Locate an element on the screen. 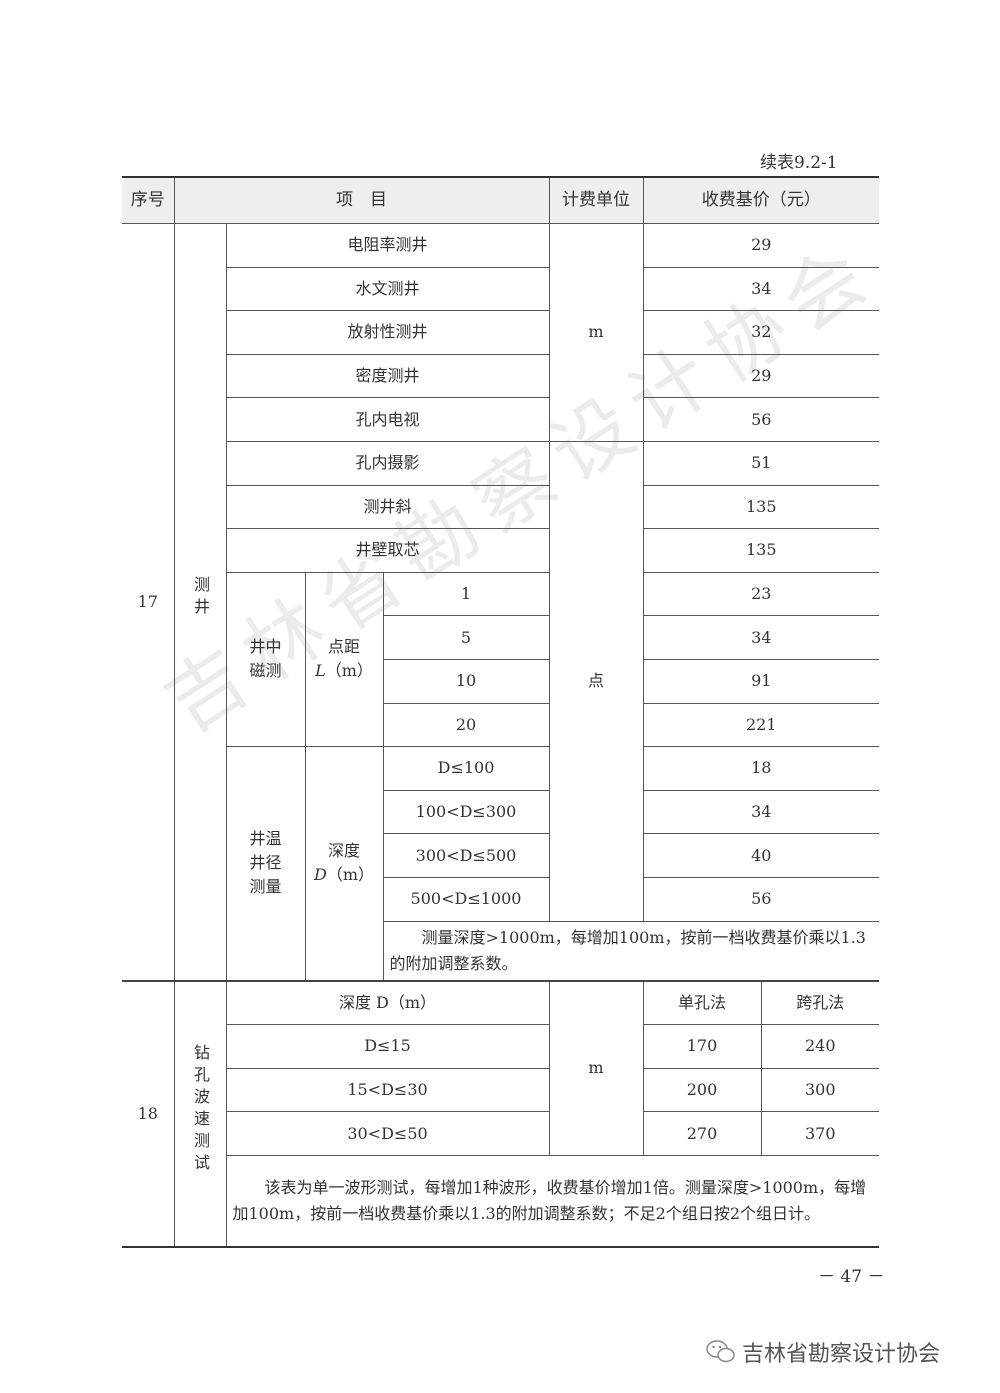 This screenshot has width=1000, height=1393. footer-text: 吉林省勘察设计协会 is located at coordinates (841, 1354).